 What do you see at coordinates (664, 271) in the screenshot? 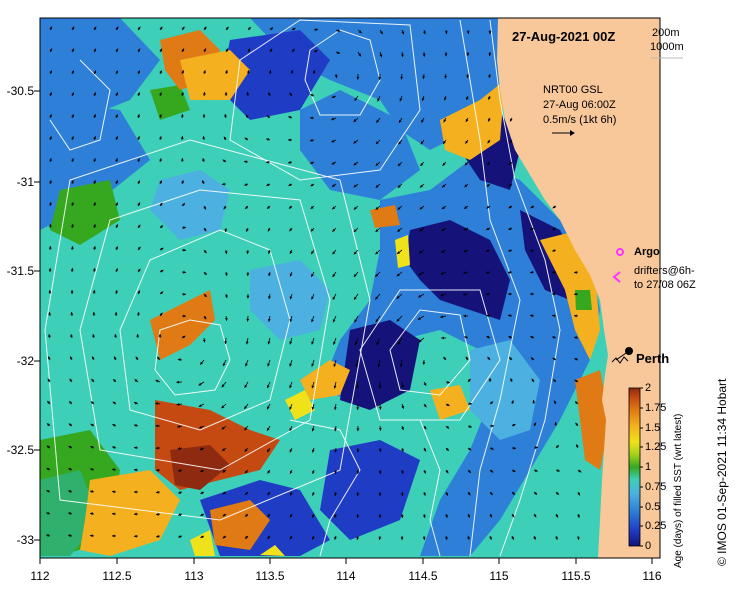
I see `drifters-label-line1: drifters@6h-` at bounding box center [664, 271].